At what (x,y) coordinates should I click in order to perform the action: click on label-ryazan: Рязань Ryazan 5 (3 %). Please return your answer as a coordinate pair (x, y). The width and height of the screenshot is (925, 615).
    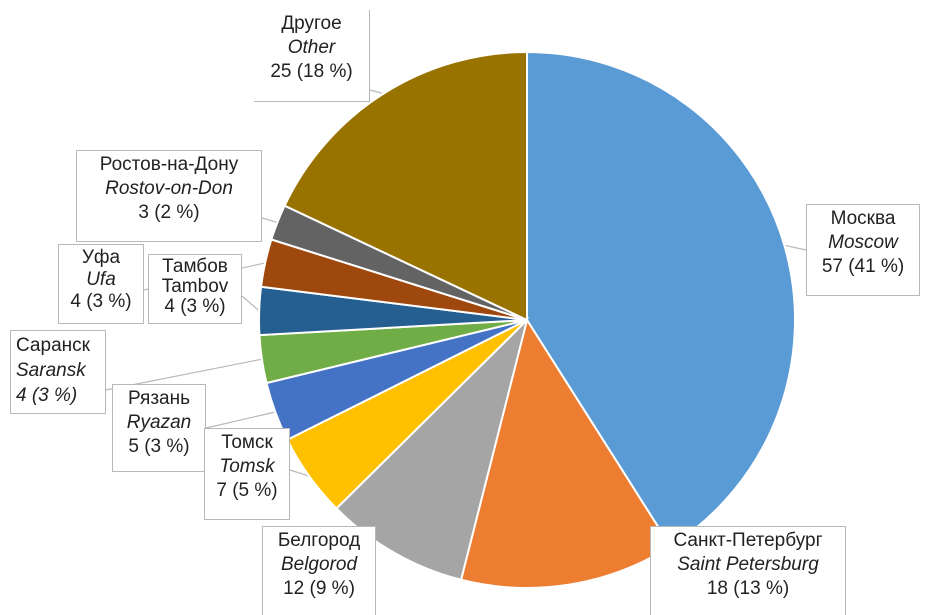
    Looking at the image, I should click on (159, 428).